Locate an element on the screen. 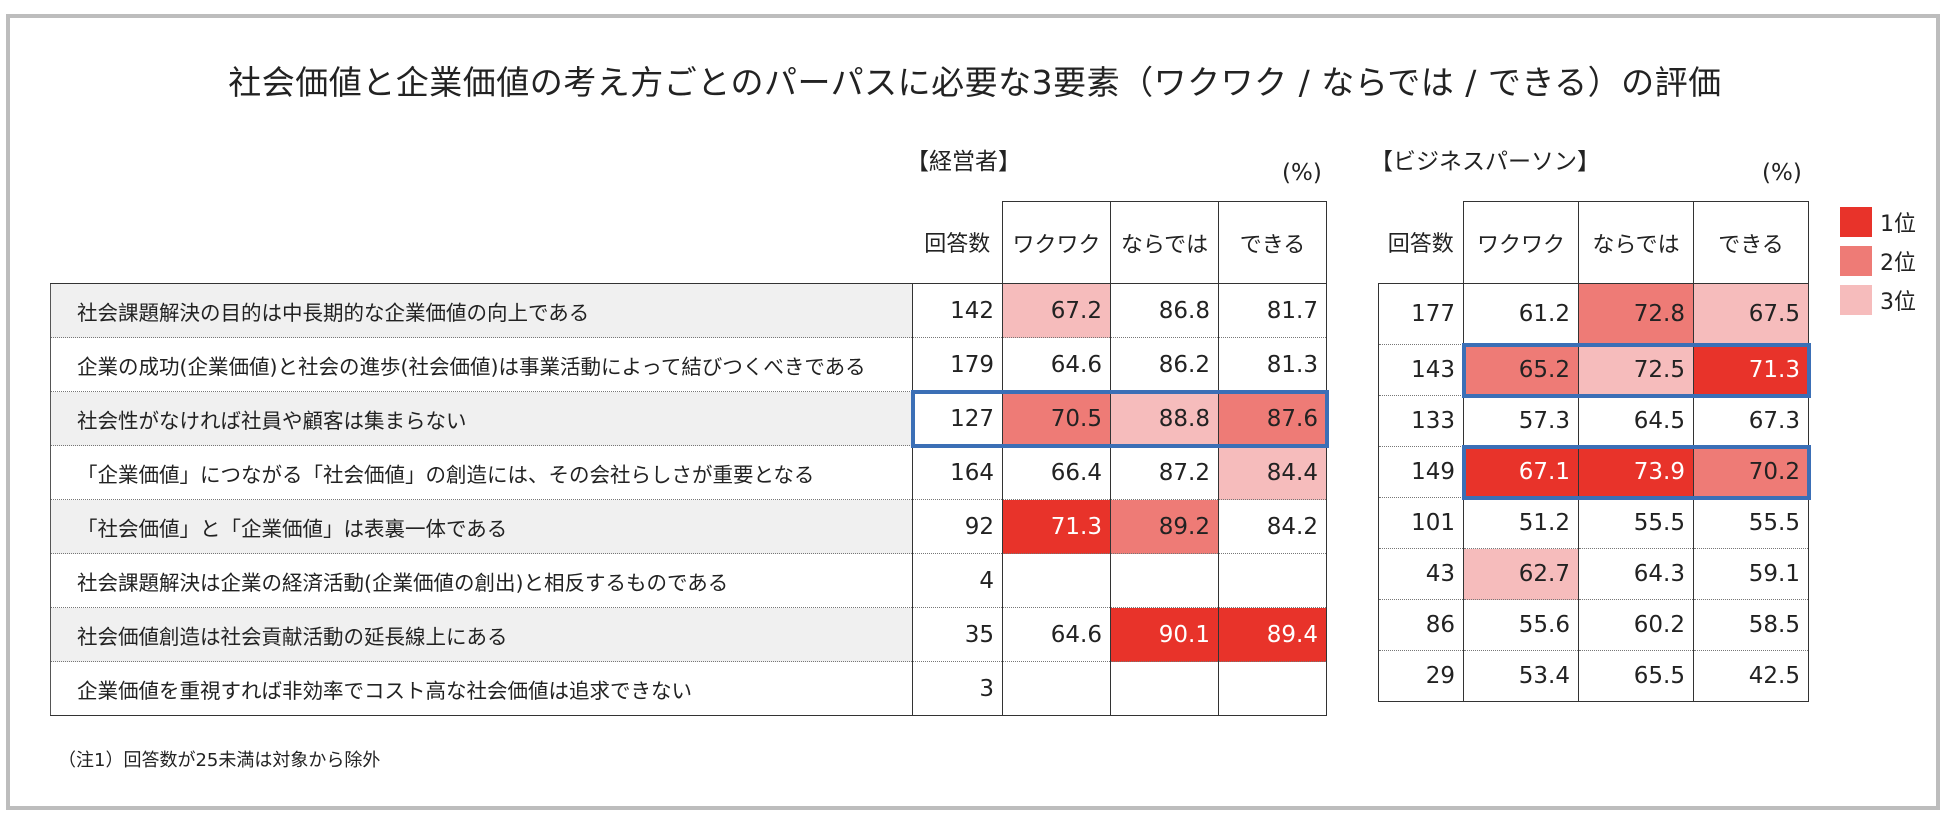  unit-label-executives: (%) is located at coordinates (1302, 173).